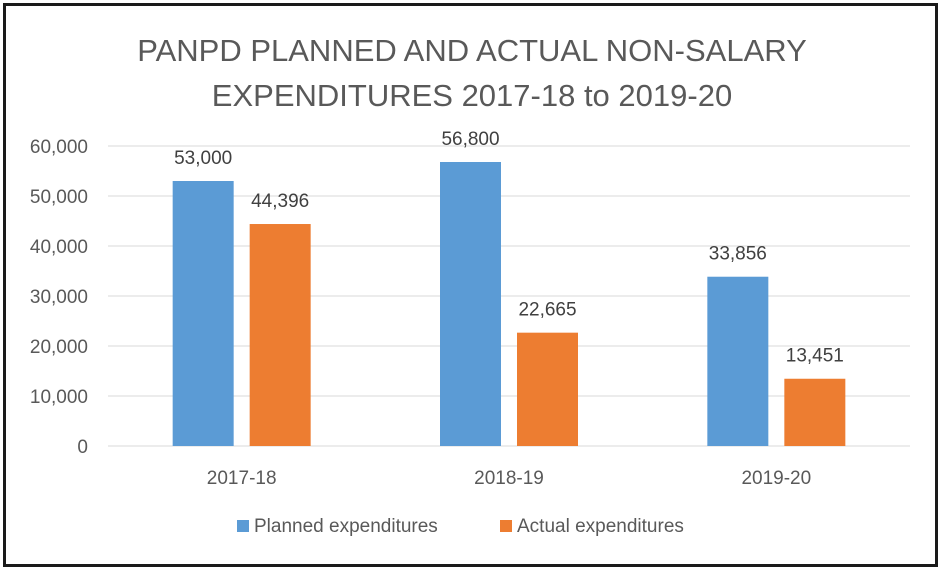 The height and width of the screenshot is (573, 944). Describe the element at coordinates (59, 397) in the screenshot. I see `y-tick-label: 10,000` at that location.